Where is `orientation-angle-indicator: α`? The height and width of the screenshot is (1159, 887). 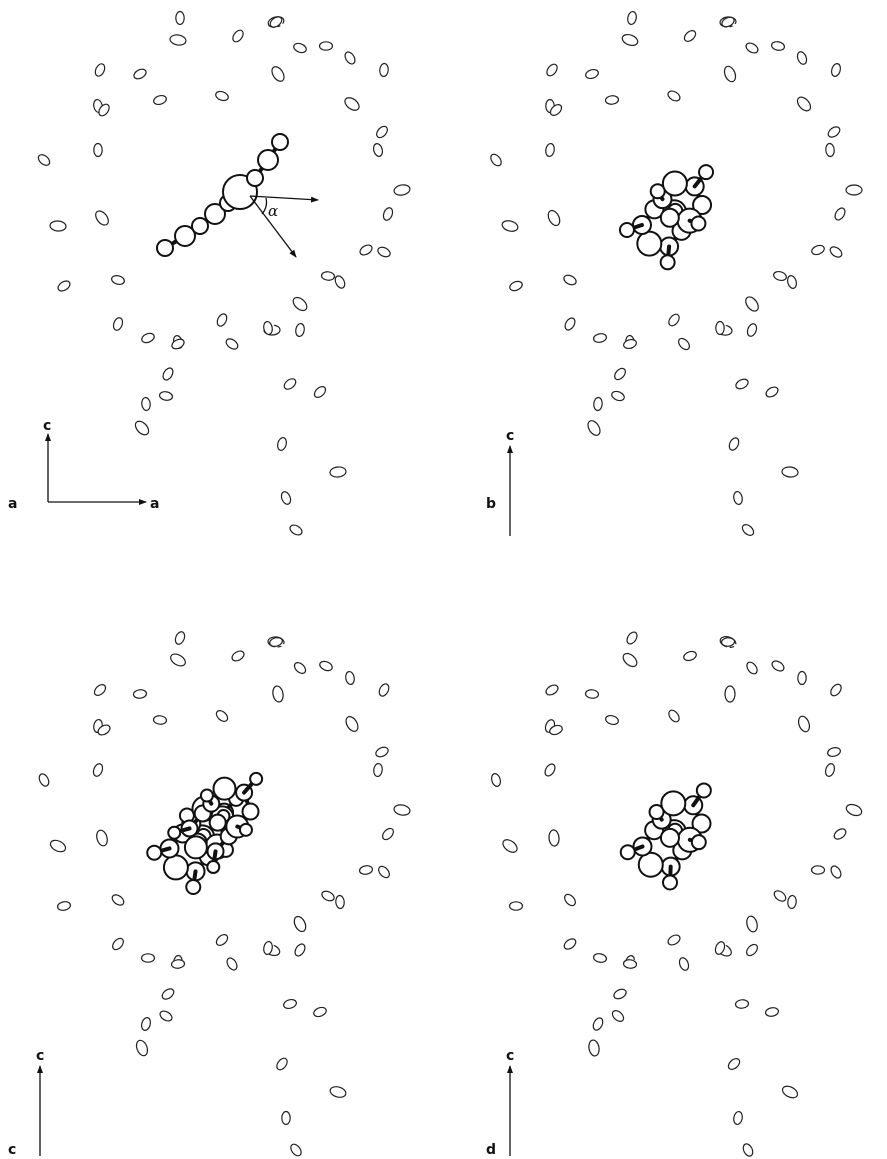 orientation-angle-indicator: α is located at coordinates (284, 226).